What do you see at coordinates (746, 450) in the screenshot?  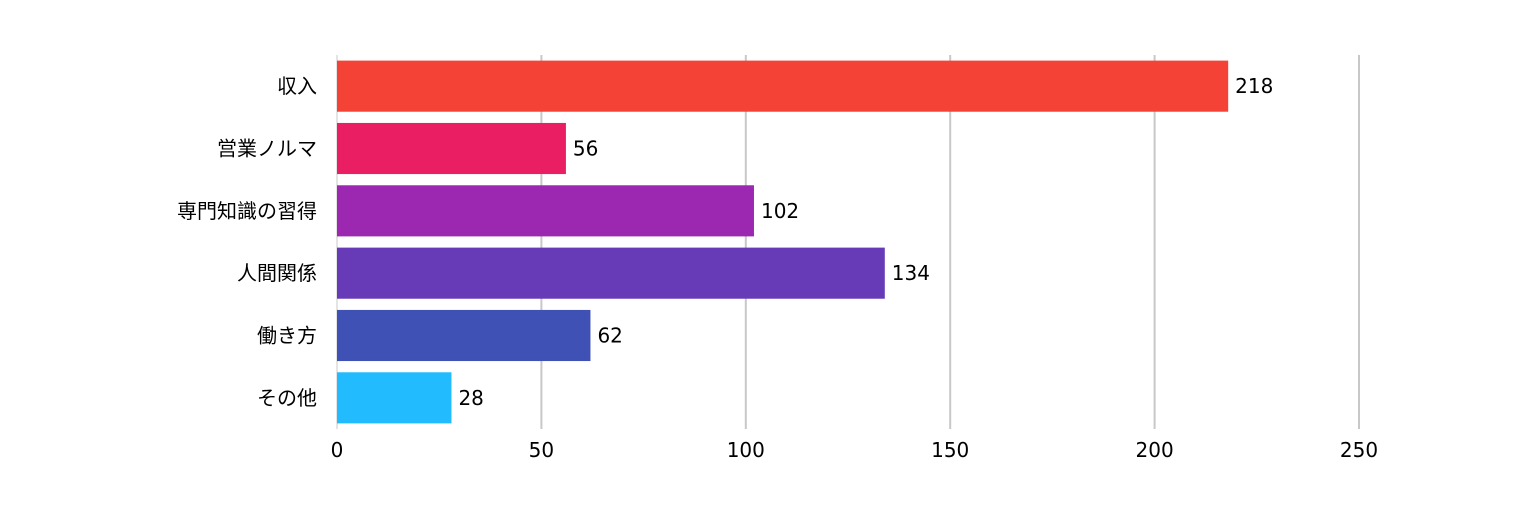 I see `x-tick-label: 100` at bounding box center [746, 450].